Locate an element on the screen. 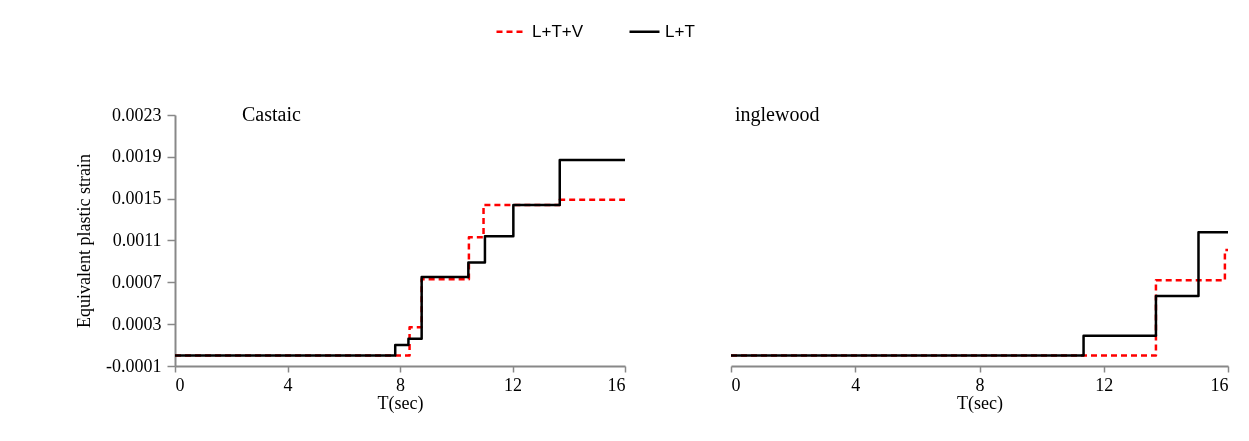 This screenshot has height=441, width=1249. legend-label: L+T+V is located at coordinates (558, 31).